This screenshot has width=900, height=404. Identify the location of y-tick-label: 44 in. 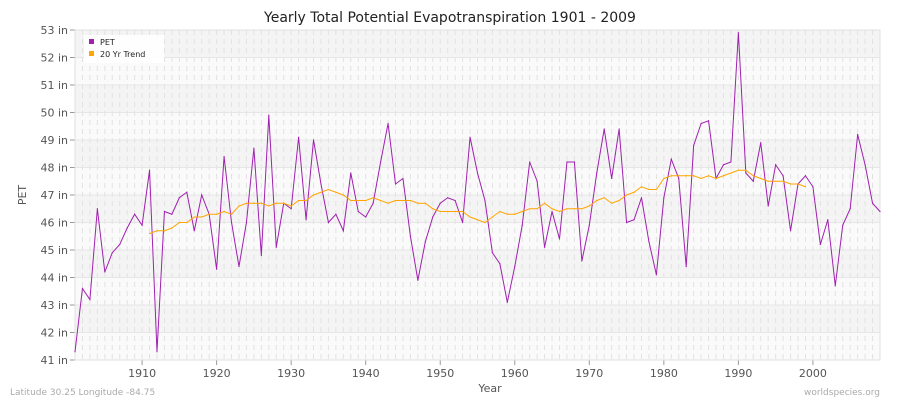
(54, 278).